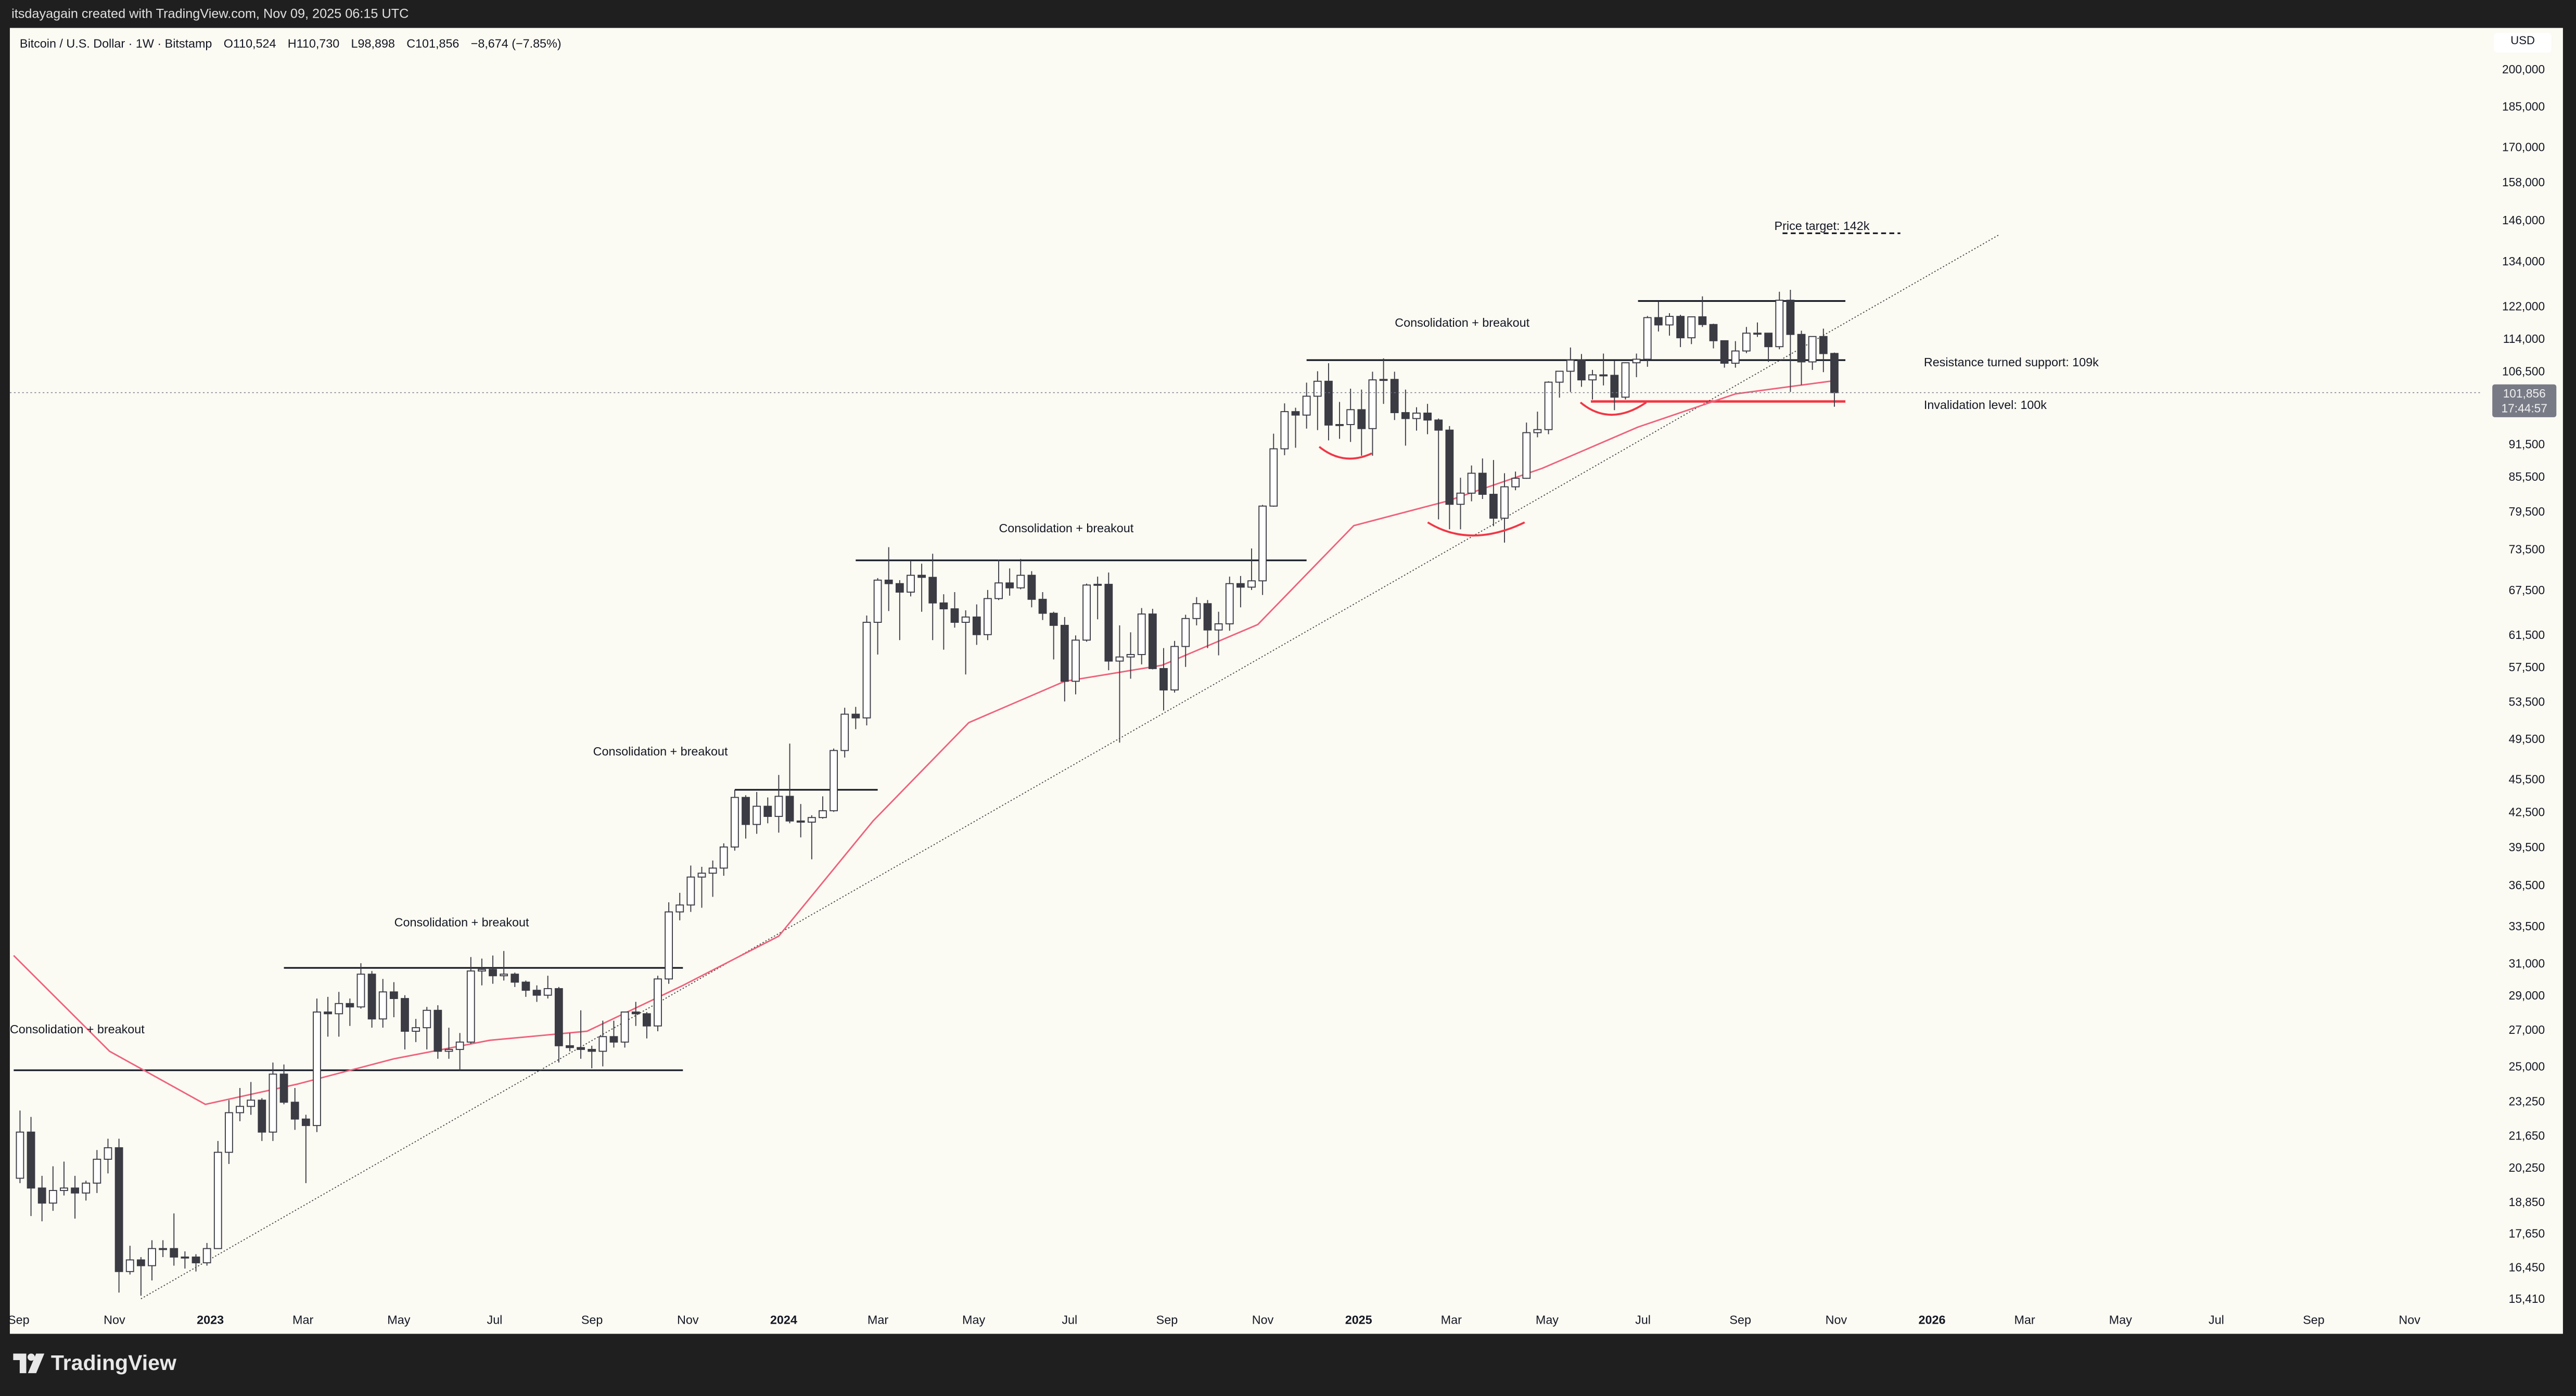 The width and height of the screenshot is (2576, 1396). What do you see at coordinates (113, 1362) in the screenshot?
I see `logo-wordmark: TradingView` at bounding box center [113, 1362].